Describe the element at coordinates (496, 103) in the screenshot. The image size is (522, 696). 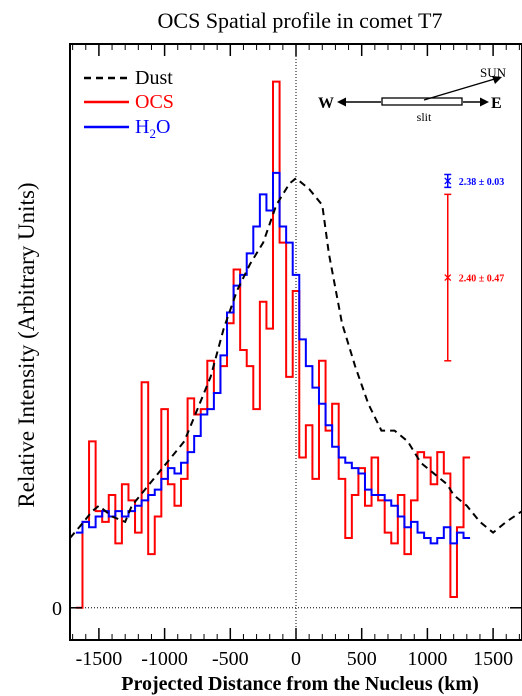
I see `inset-east-label: E` at that location.